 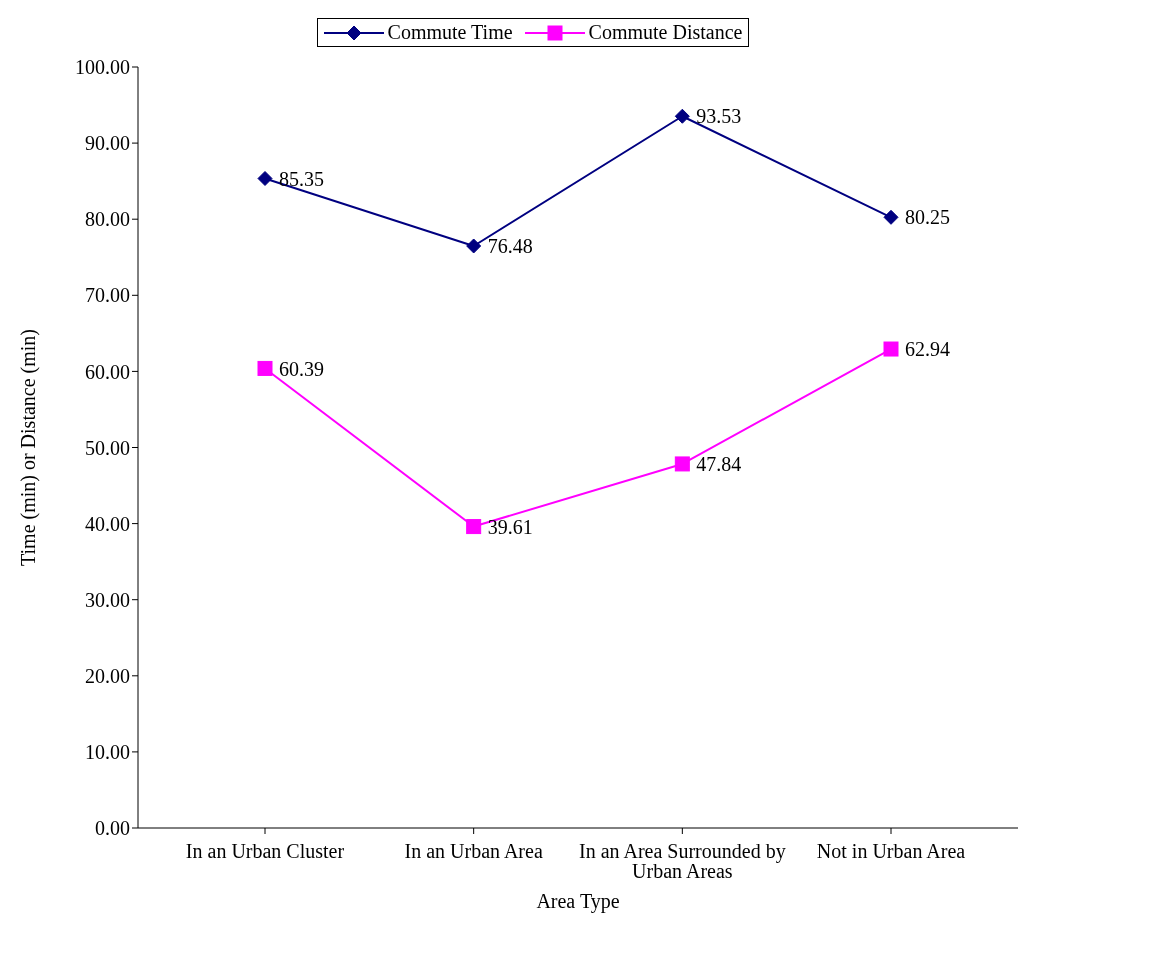 What do you see at coordinates (107, 219) in the screenshot?
I see `y-tick-label: 80.00` at bounding box center [107, 219].